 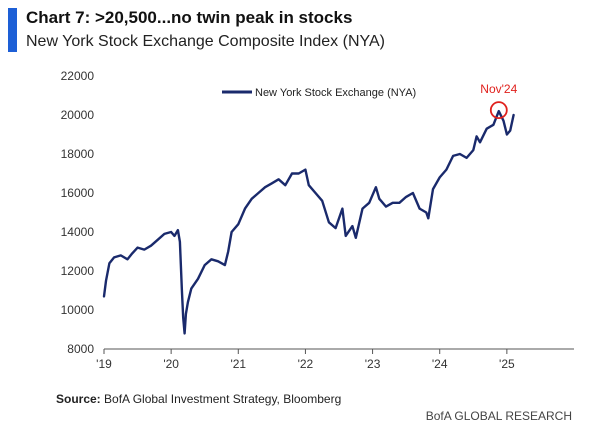 What do you see at coordinates (306, 364) in the screenshot?
I see `x-tick-label: '22` at bounding box center [306, 364].